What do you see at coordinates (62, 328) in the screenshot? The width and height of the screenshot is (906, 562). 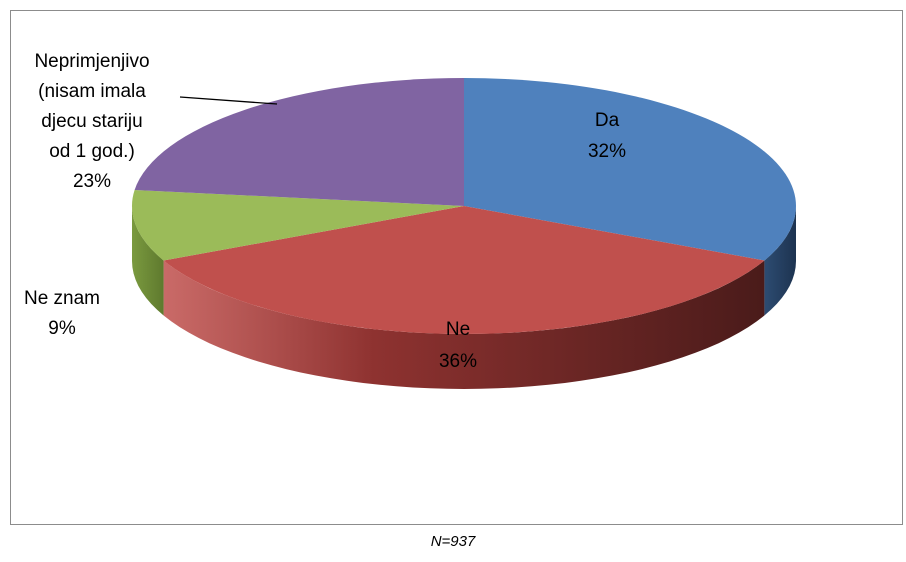 I see `data-label-line: 9%` at bounding box center [62, 328].